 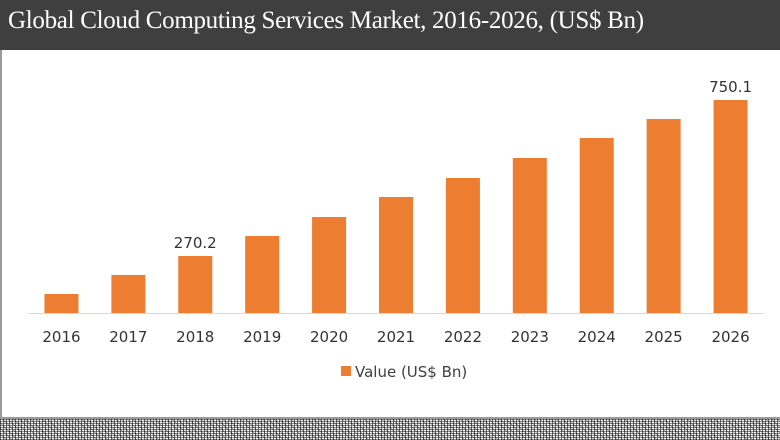 What do you see at coordinates (411, 372) in the screenshot?
I see `legend-label: Value (US$ Bn)` at bounding box center [411, 372].